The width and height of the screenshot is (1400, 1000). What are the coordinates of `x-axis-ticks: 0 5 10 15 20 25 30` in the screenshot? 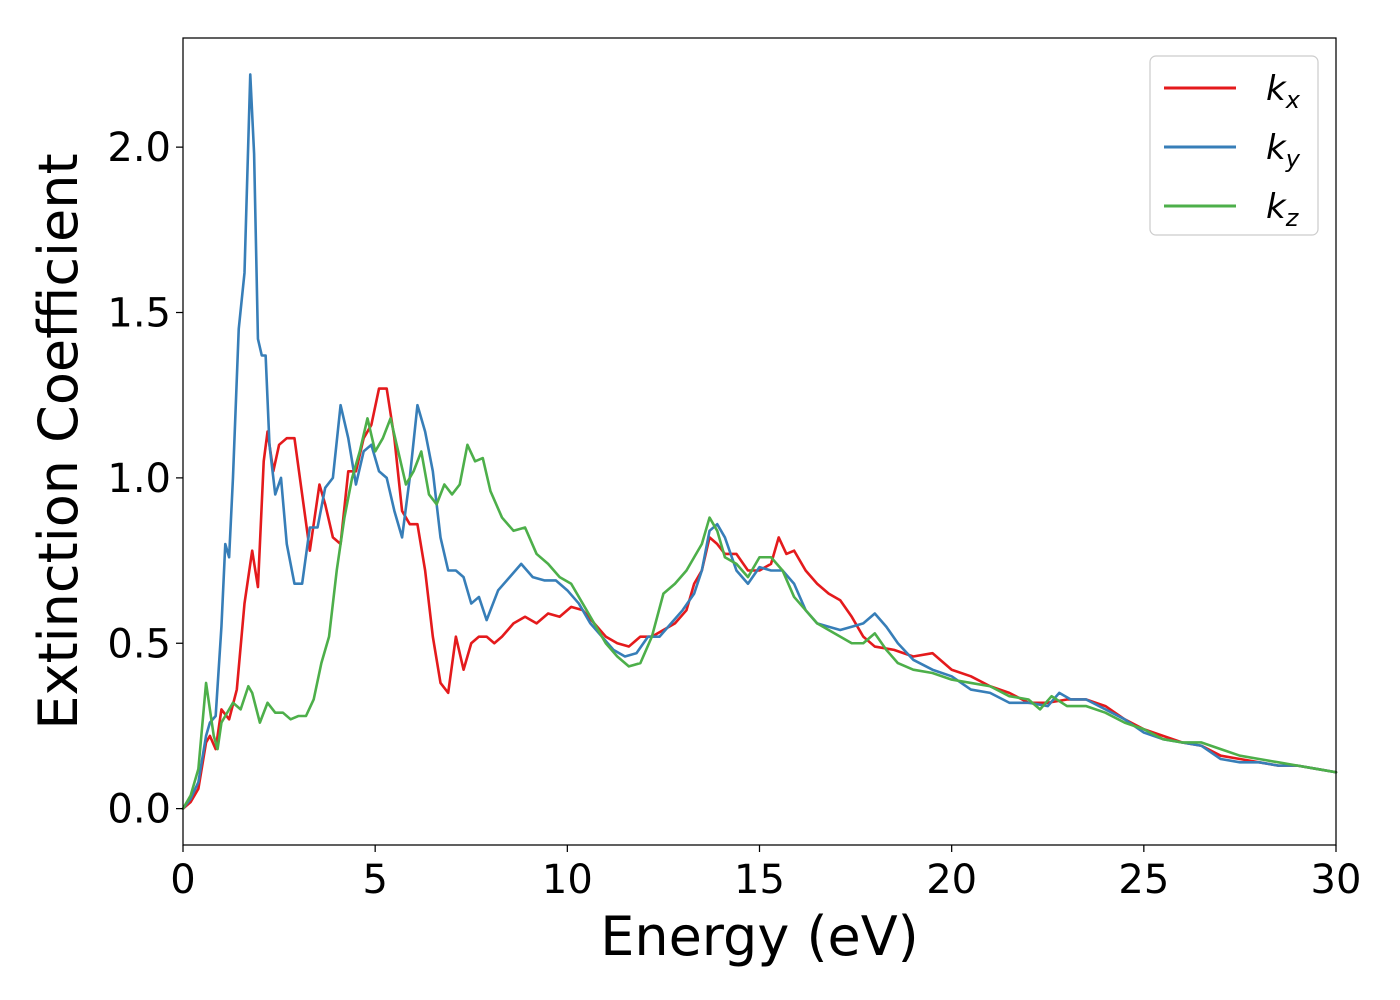 It's located at (765, 874).